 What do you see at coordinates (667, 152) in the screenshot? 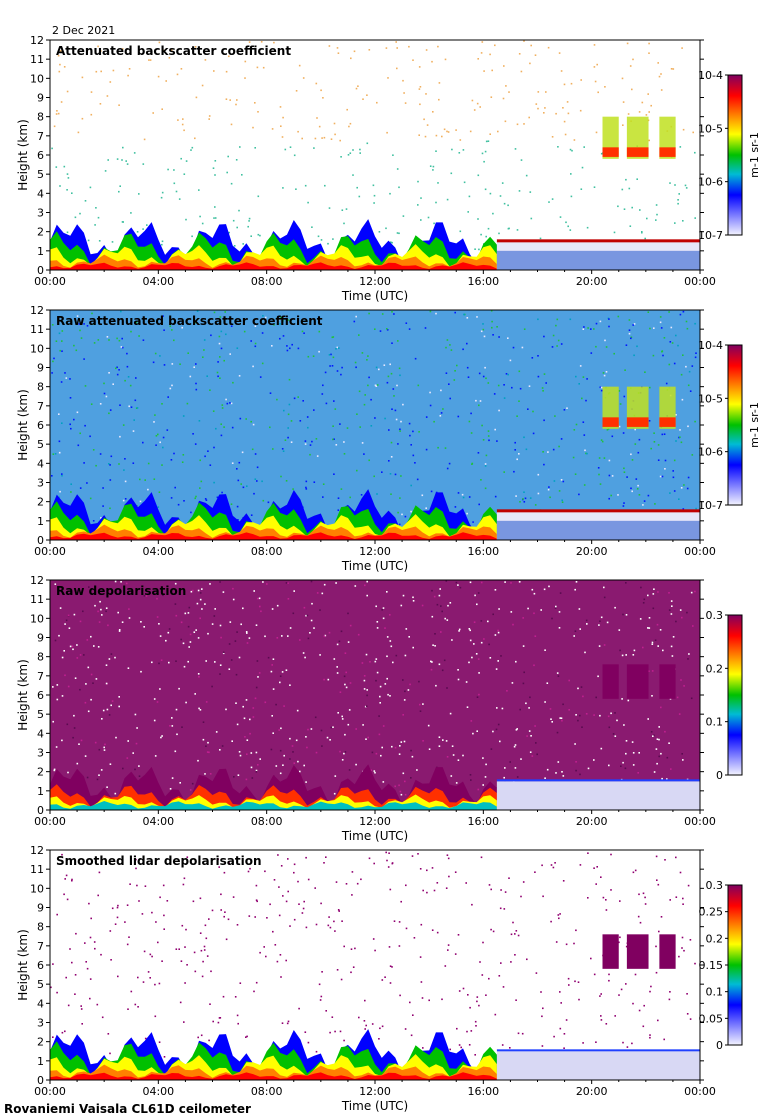
I see `upper-cloud-core` at bounding box center [667, 152].